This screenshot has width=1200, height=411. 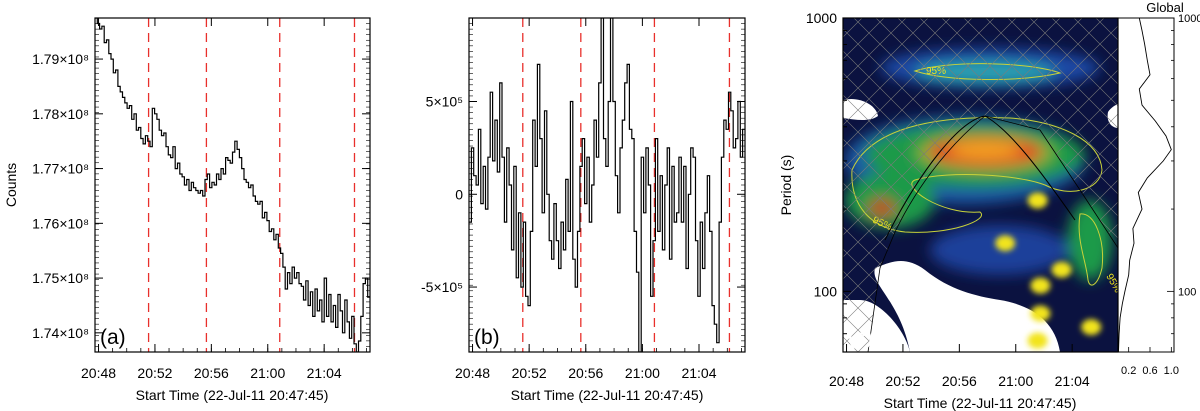 What do you see at coordinates (1189, 155) in the screenshot?
I see `global-y-tick-labels: 100 1000` at bounding box center [1189, 155].